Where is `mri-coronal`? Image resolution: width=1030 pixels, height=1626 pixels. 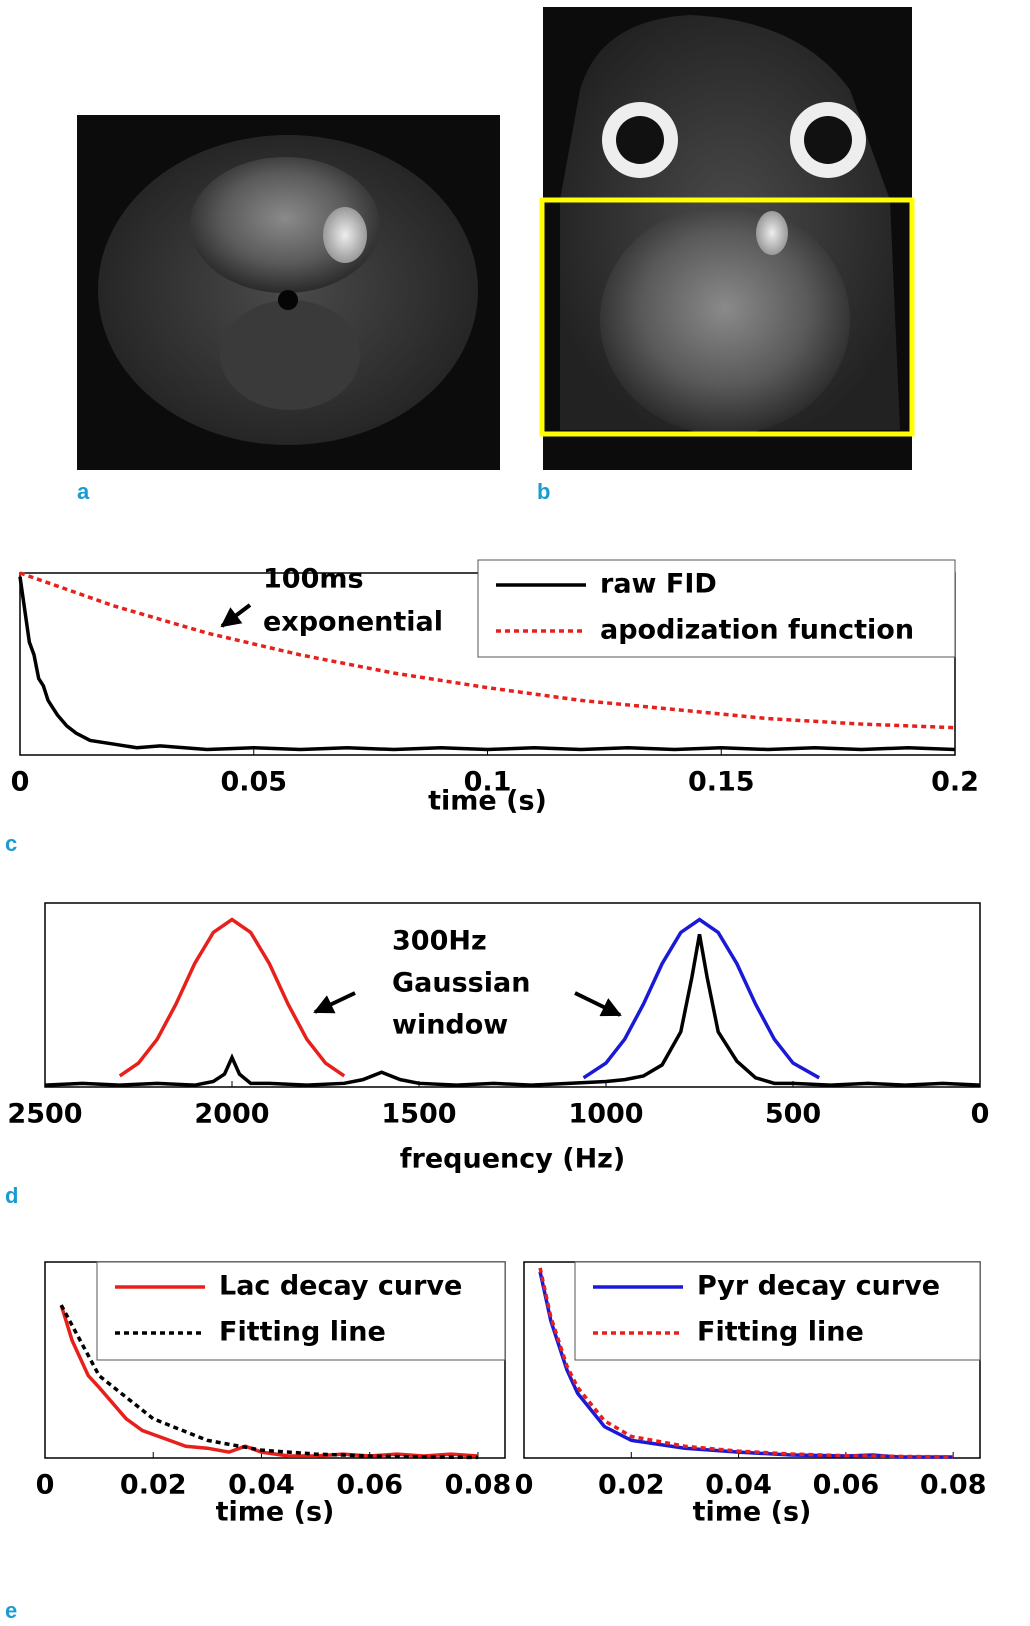
mri-coronal is located at coordinates (727, 238).